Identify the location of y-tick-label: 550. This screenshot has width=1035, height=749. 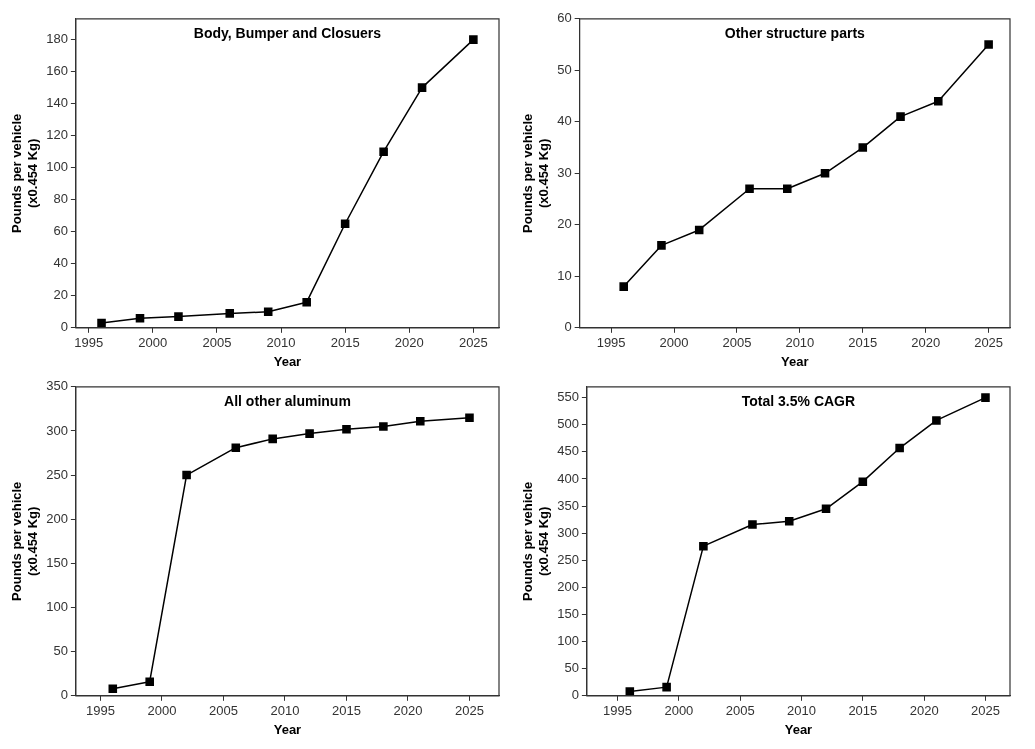
(568, 397).